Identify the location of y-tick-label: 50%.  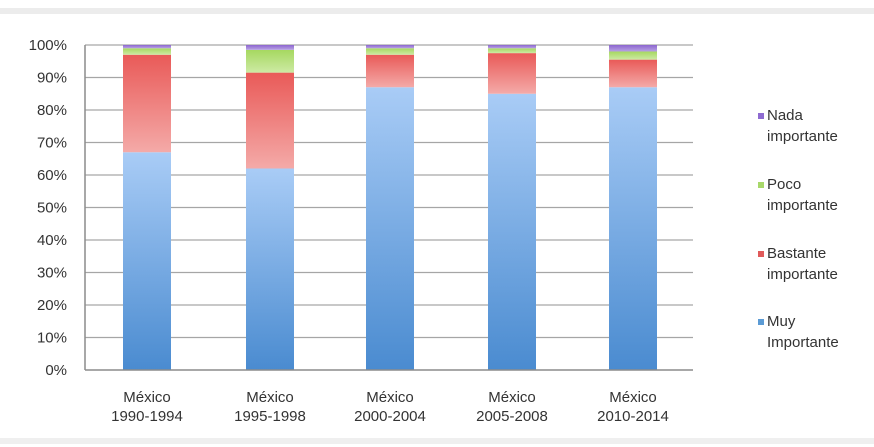
(52, 208).